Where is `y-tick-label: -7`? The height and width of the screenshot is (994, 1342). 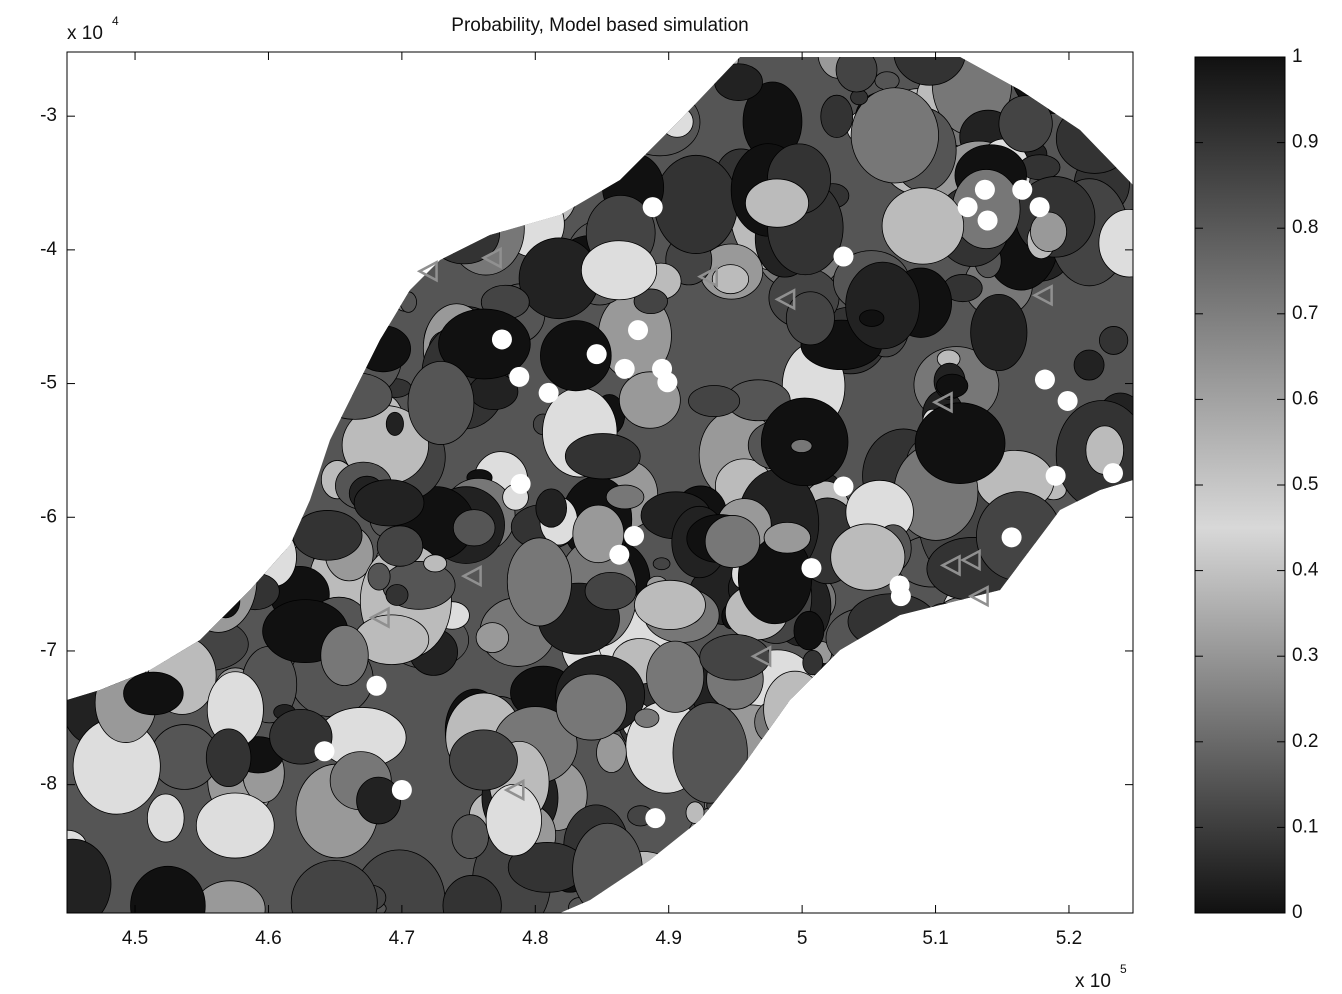 y-tick-label: -7 is located at coordinates (48, 650).